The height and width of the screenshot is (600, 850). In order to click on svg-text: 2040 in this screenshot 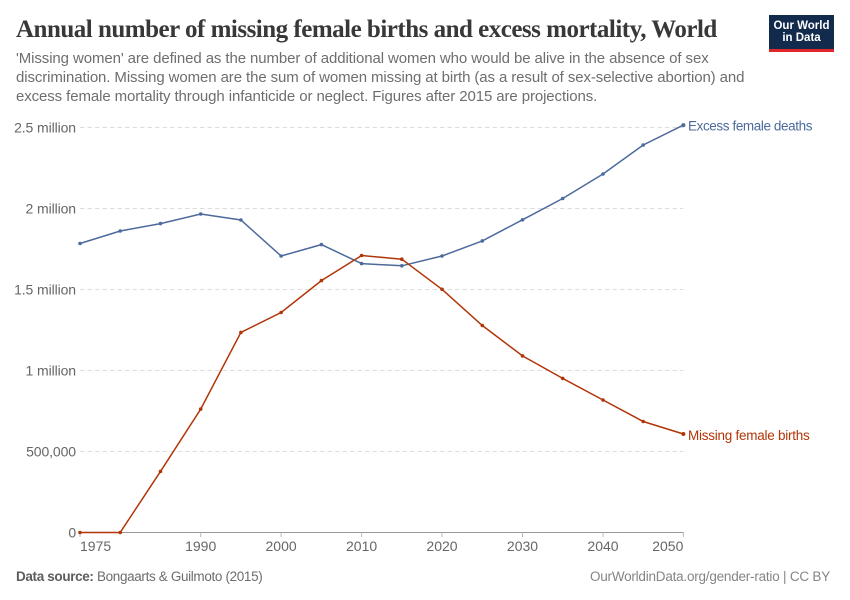, I will do `click(602, 546)`.